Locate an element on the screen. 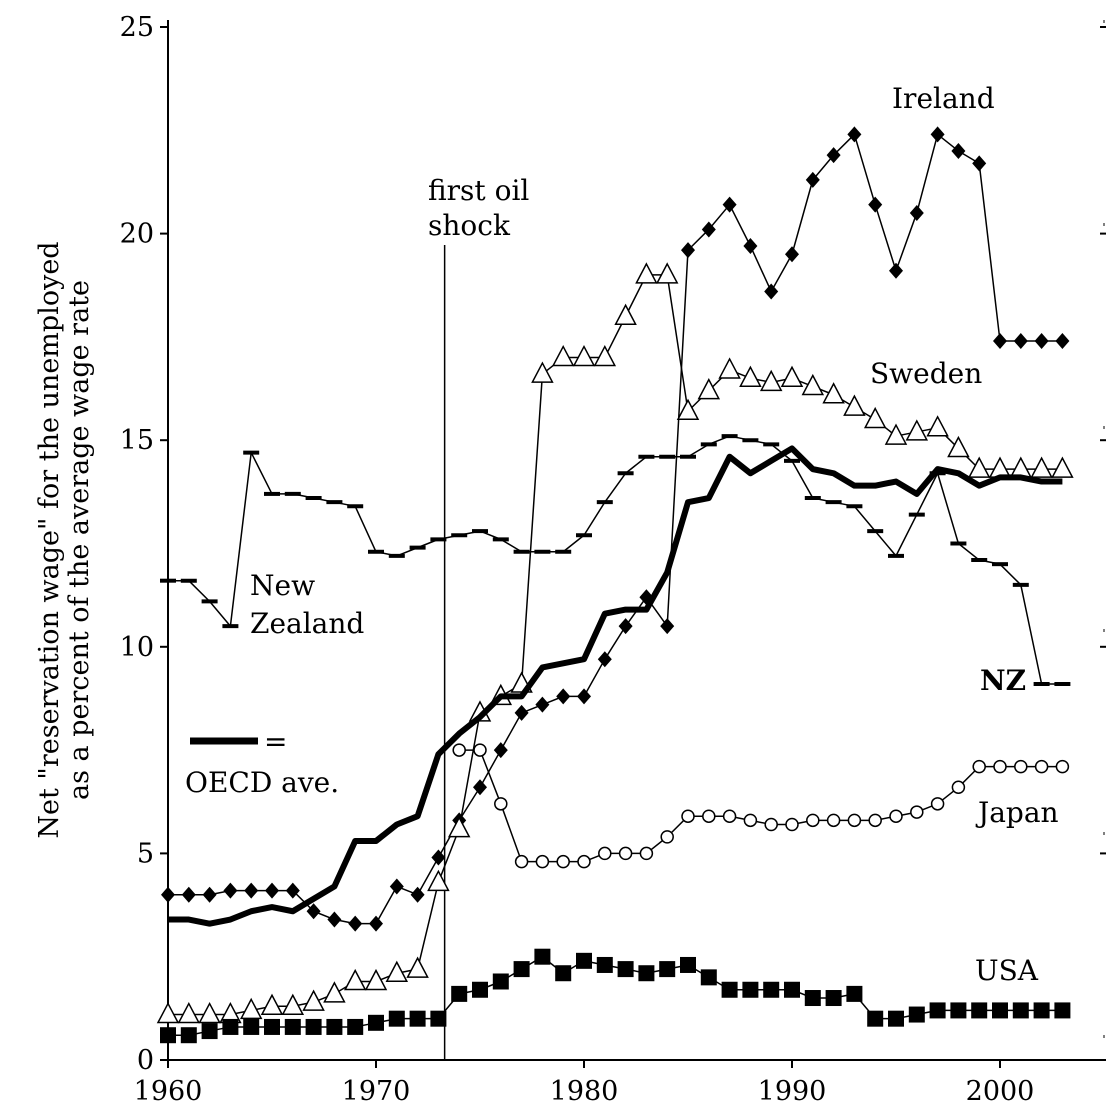  y-tick-label: 15 is located at coordinates (137, 440).